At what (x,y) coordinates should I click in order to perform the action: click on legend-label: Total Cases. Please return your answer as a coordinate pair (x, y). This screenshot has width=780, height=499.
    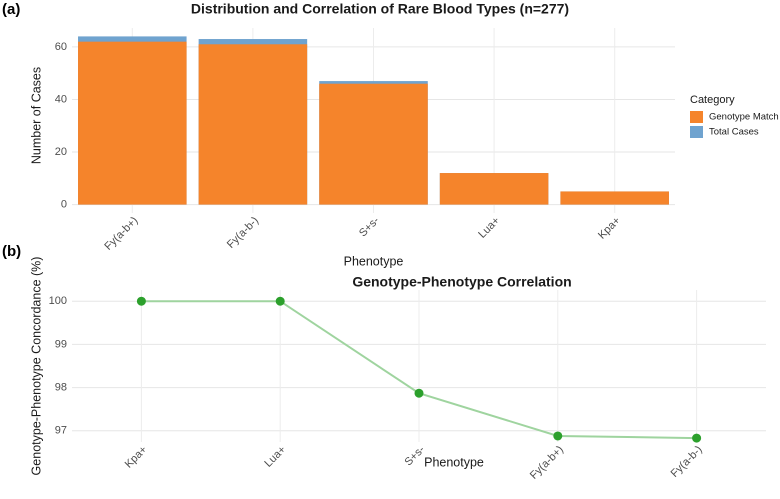
    Looking at the image, I should click on (734, 132).